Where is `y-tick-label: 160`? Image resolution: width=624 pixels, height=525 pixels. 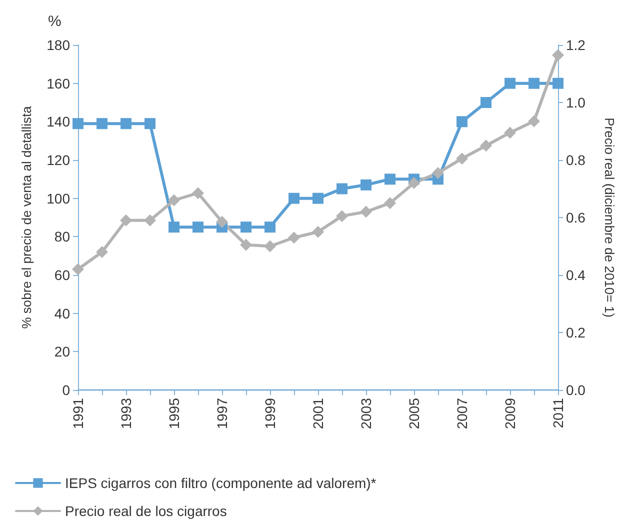
y-tick-label: 160 is located at coordinates (58, 83).